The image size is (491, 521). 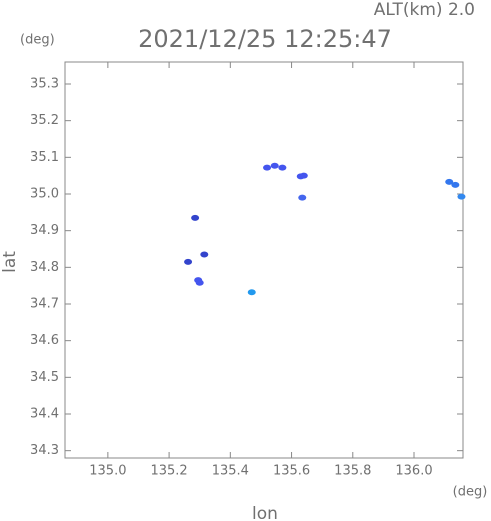 What do you see at coordinates (107, 471) in the screenshot?
I see `x-tick-label: 135.0` at bounding box center [107, 471].